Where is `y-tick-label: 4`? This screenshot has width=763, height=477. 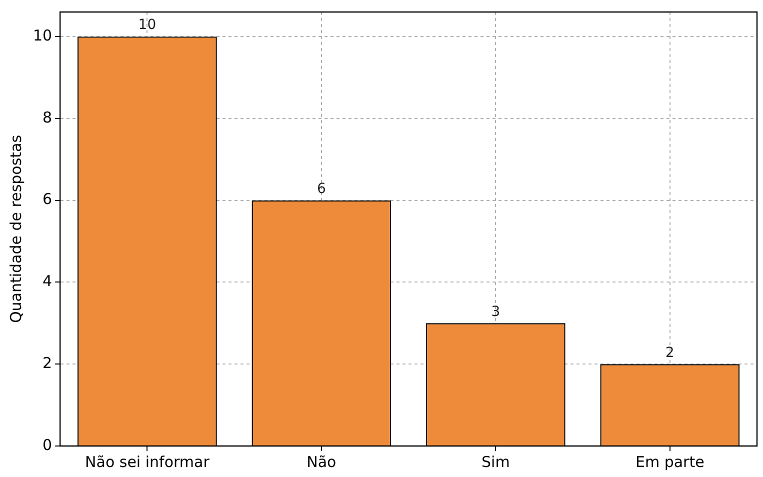
y-tick-label: 4 is located at coordinates (47, 281).